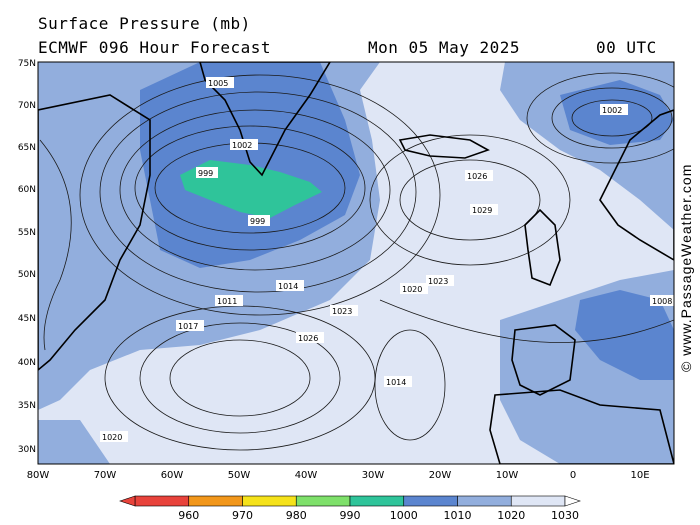 Image resolution: width=700 pixels, height=525 pixels. I want to click on legend-max-arrow, so click(572, 501).